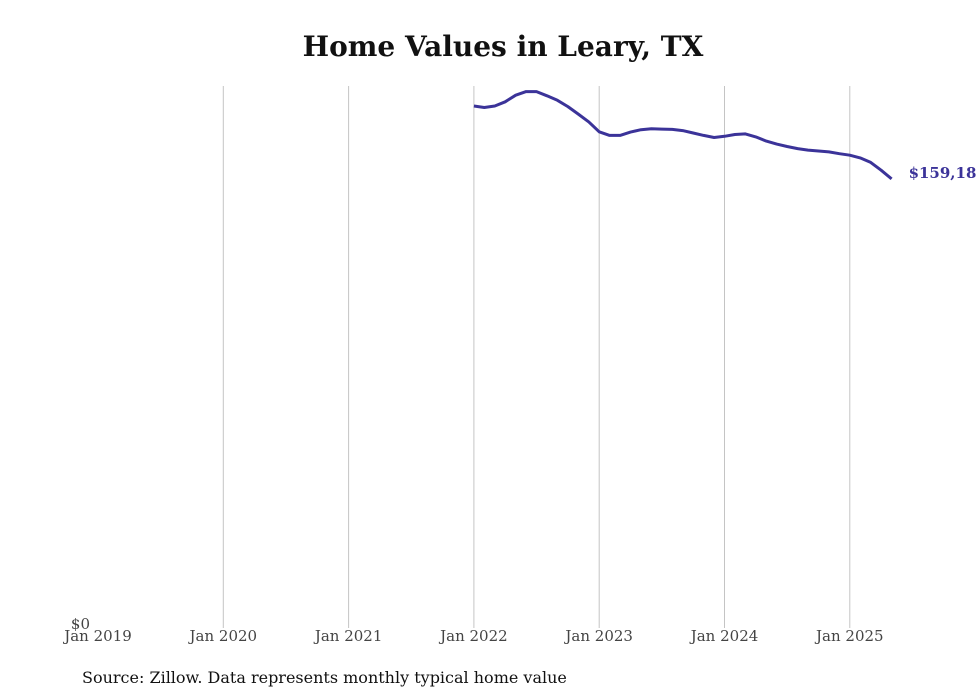  I want to click on end-value-label: $159,18, so click(943, 173).